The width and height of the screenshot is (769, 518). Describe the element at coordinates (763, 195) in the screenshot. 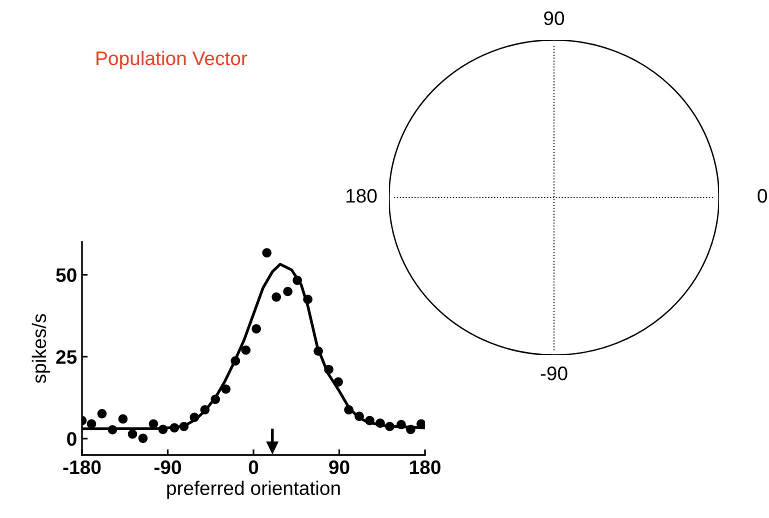

I see `text: 0` at that location.